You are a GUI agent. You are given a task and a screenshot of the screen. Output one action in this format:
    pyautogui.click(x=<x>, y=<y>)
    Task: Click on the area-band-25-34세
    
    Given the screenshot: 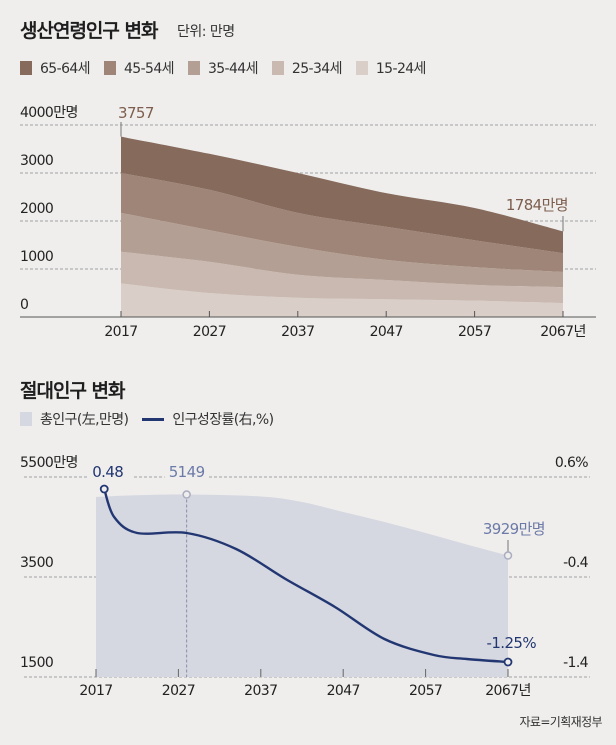 What is the action you would take?
    pyautogui.click(x=342, y=277)
    